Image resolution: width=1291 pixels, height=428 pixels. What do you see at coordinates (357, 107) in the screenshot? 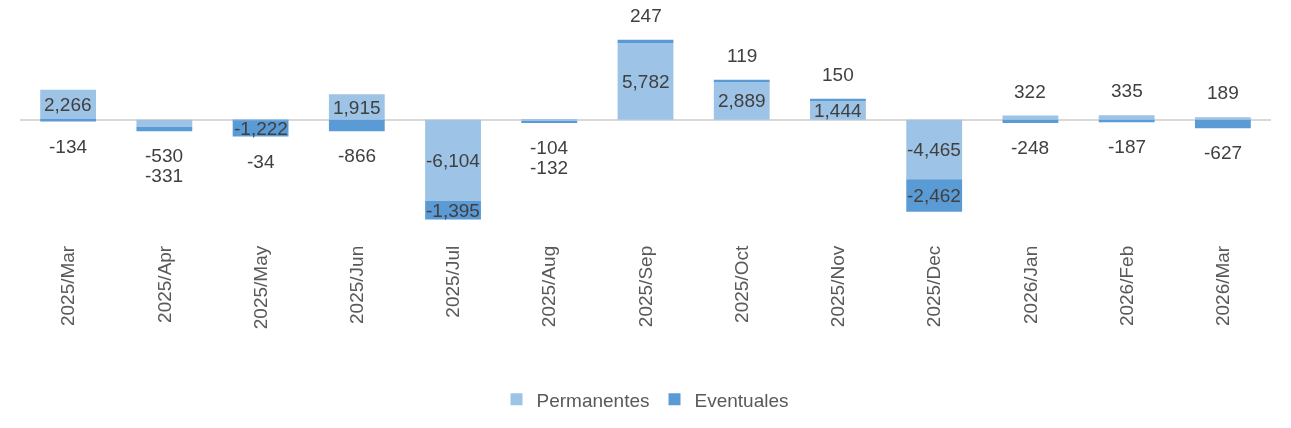
I see `data-label: 1,915` at bounding box center [357, 107].